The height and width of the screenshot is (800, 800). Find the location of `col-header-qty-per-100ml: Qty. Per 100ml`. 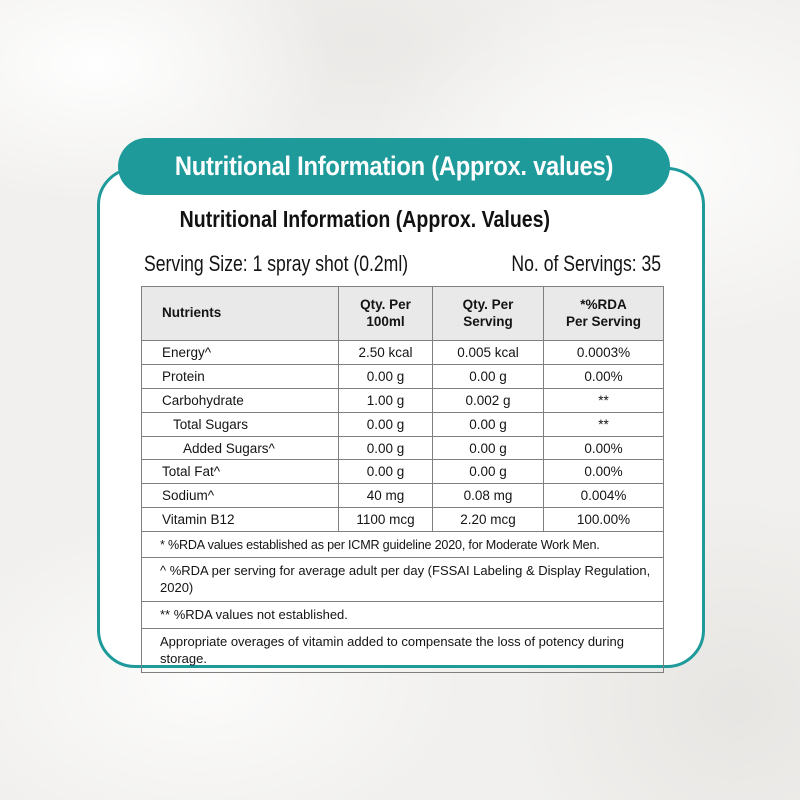

col-header-qty-per-100ml: Qty. Per 100ml is located at coordinates (385, 313).